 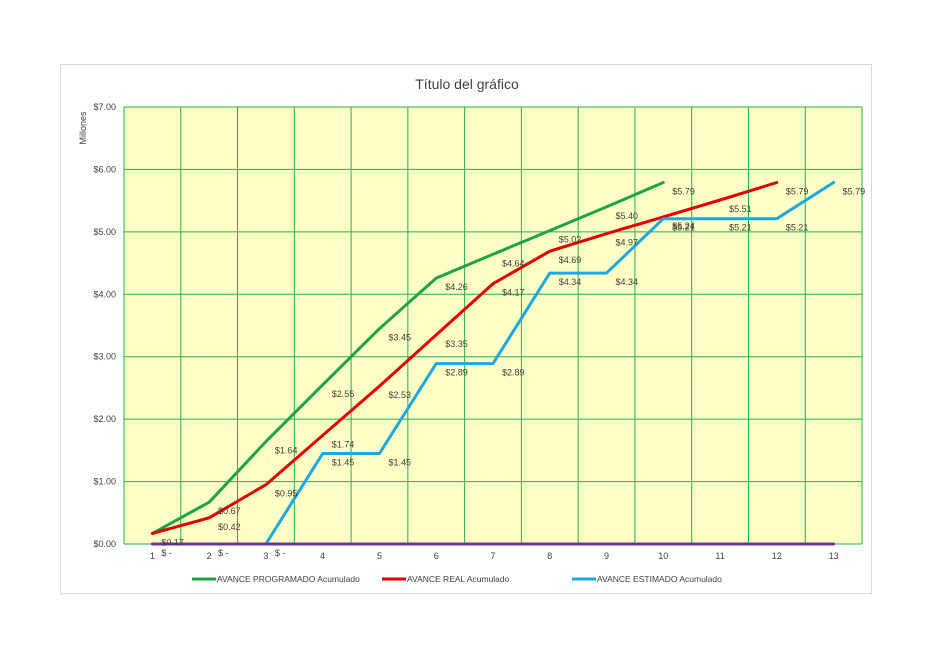 I want to click on data-label: $2.53, so click(x=399, y=395).